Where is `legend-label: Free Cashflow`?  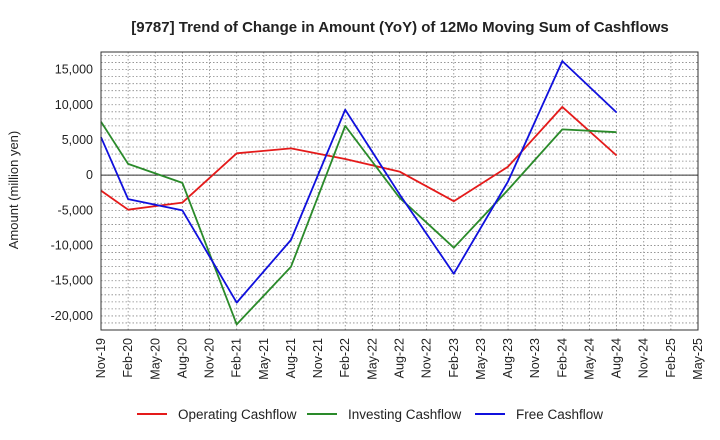
legend-label: Free Cashflow is located at coordinates (559, 414).